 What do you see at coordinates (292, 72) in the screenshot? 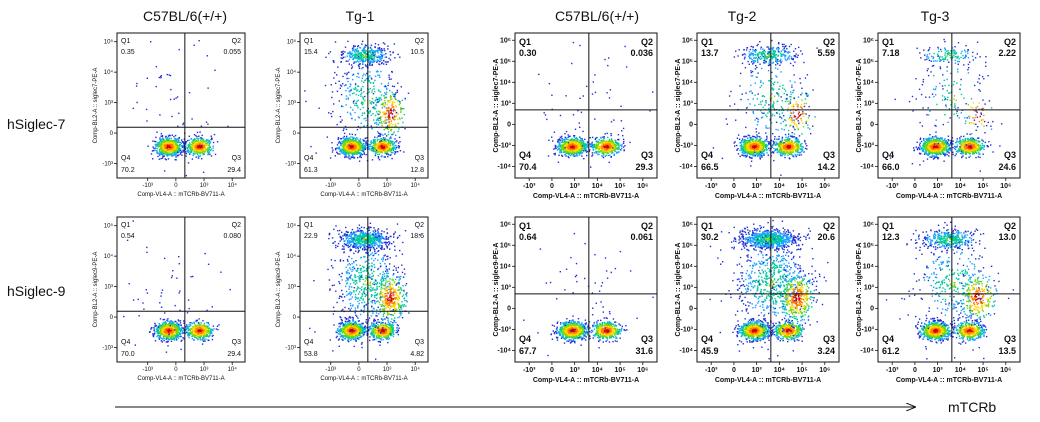
I see `y-tick-label: 10⁴` at bounding box center [292, 72].